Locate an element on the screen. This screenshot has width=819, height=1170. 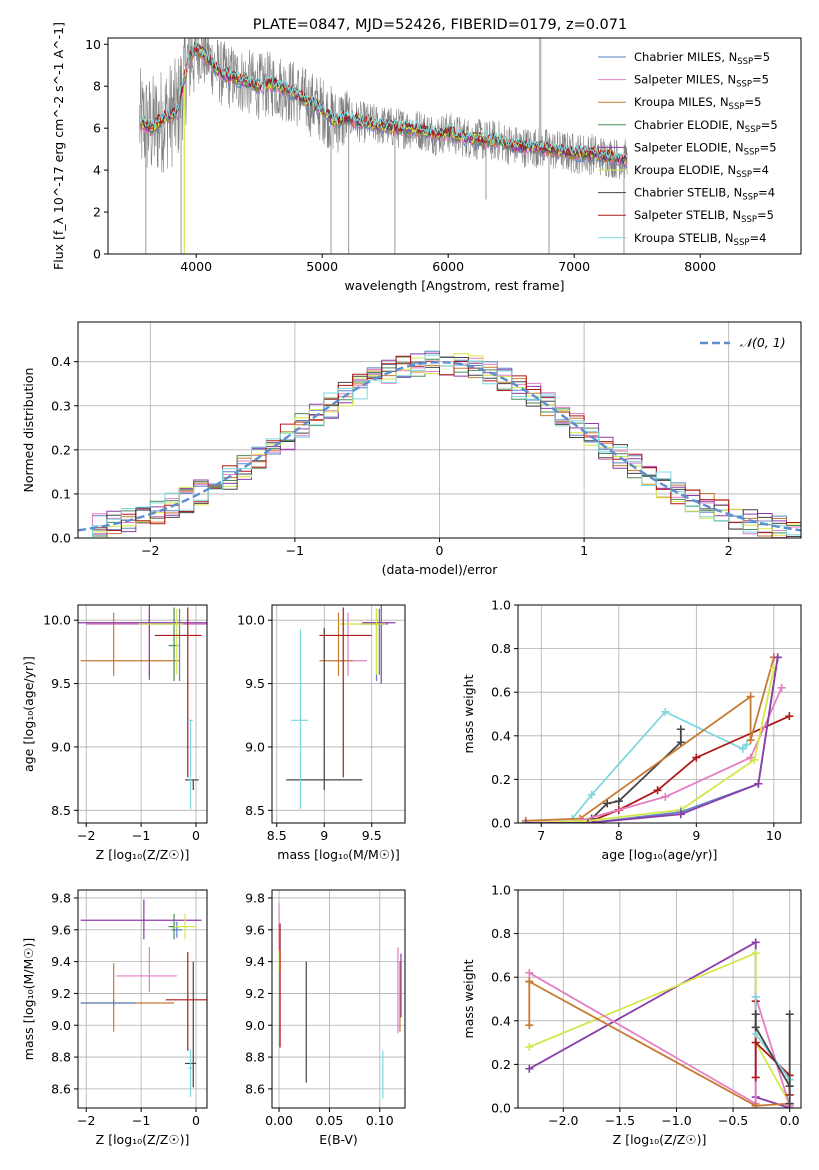
y-tick-label: 0 is located at coordinates (97, 254).